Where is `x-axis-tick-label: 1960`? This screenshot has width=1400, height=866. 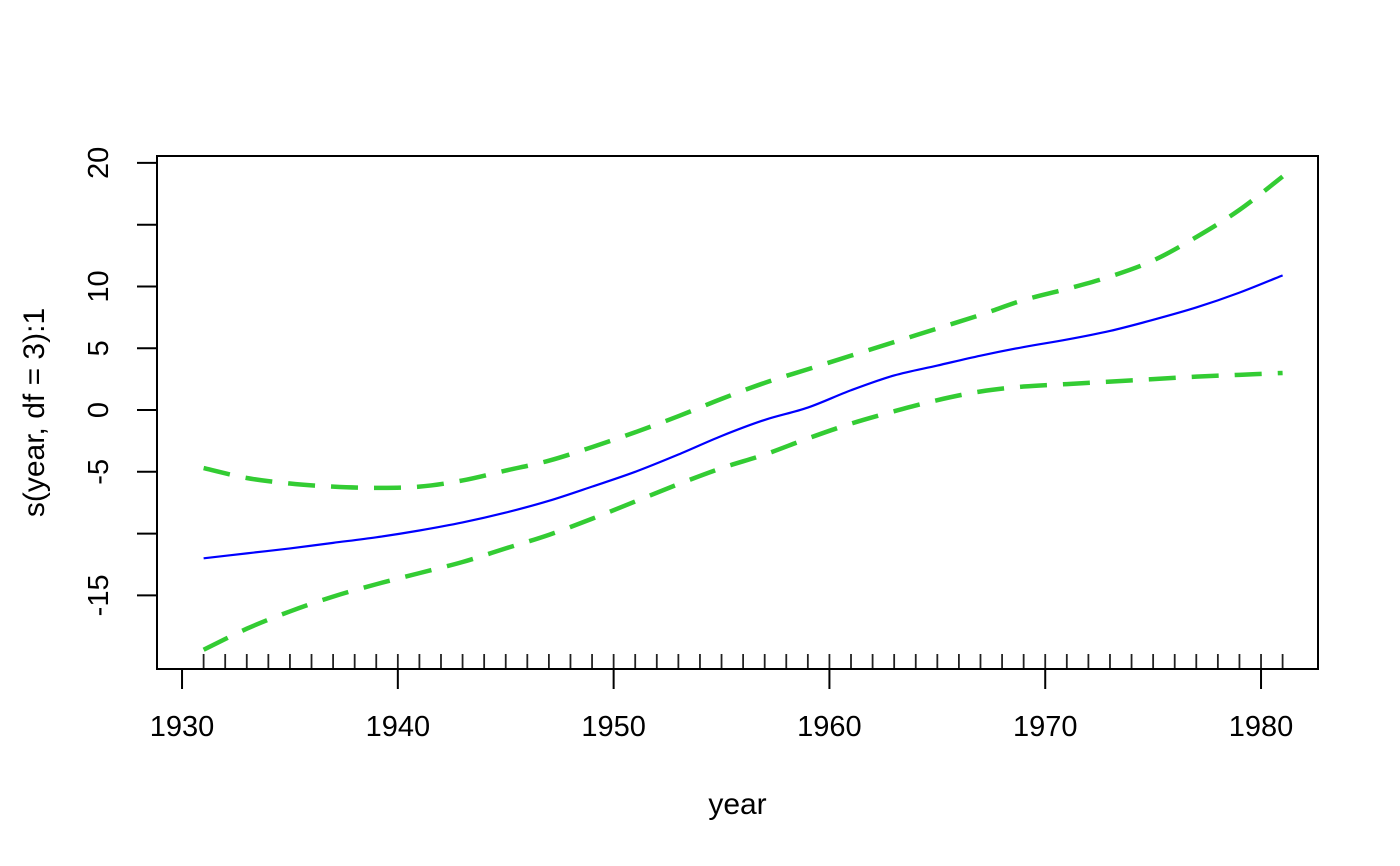 x-axis-tick-label: 1960 is located at coordinates (829, 727).